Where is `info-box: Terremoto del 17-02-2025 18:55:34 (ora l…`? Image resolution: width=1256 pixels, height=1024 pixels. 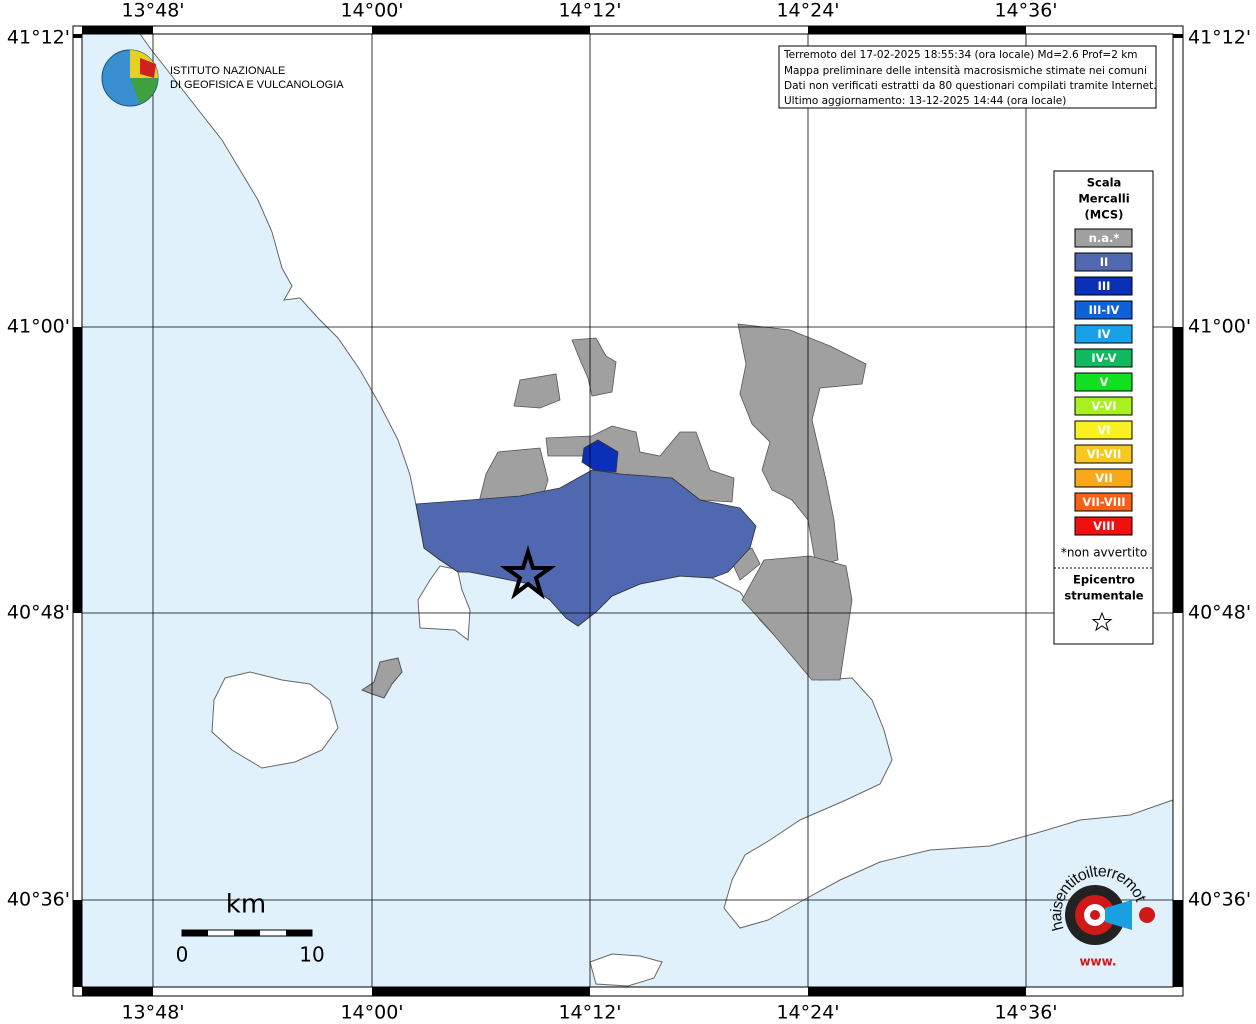
info-box: Terremoto del 17-02-2025 18:55:34 (ora l… is located at coordinates (967, 77).